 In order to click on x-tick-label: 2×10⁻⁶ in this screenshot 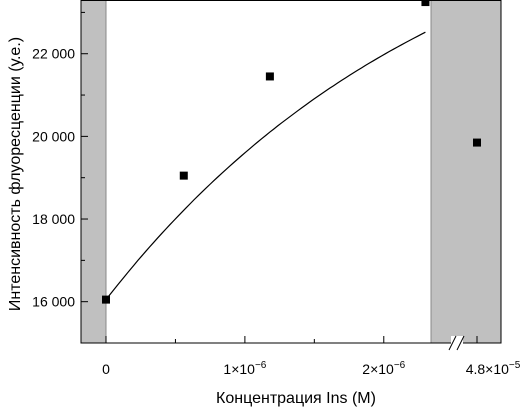, I will do `click(383, 368)`.